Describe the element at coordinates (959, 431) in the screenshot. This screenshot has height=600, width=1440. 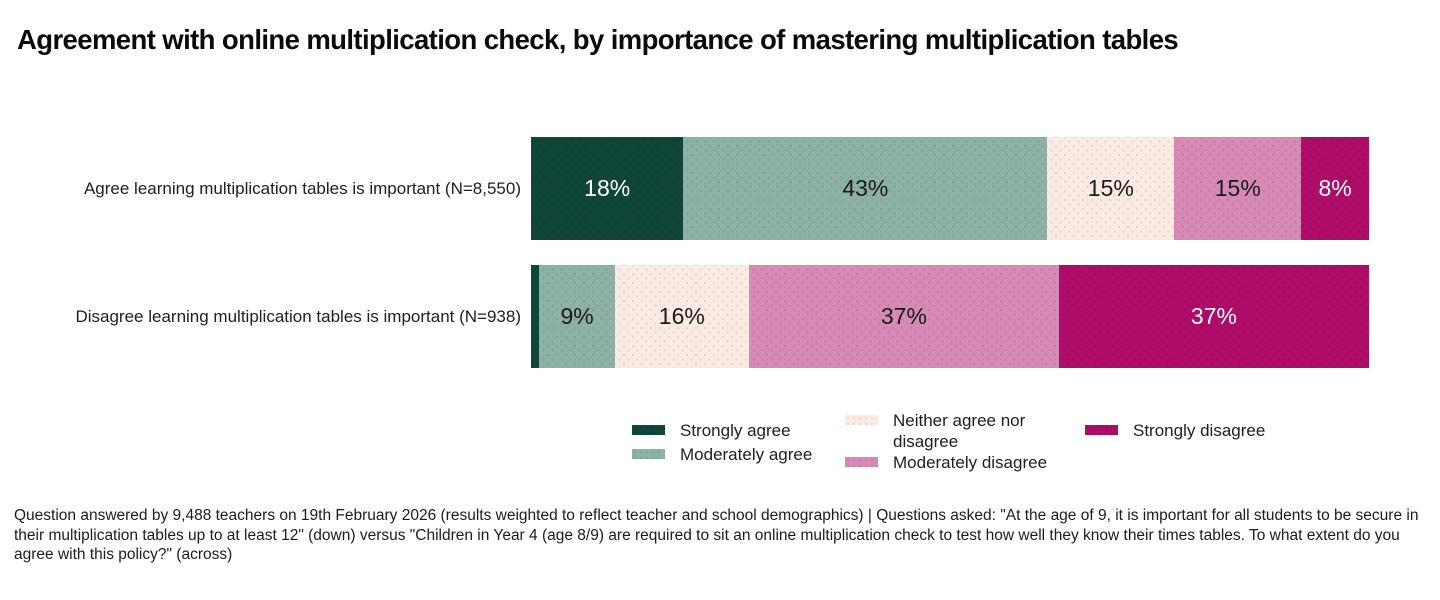
I see `legend-label: Neither agree nor disagree` at that location.